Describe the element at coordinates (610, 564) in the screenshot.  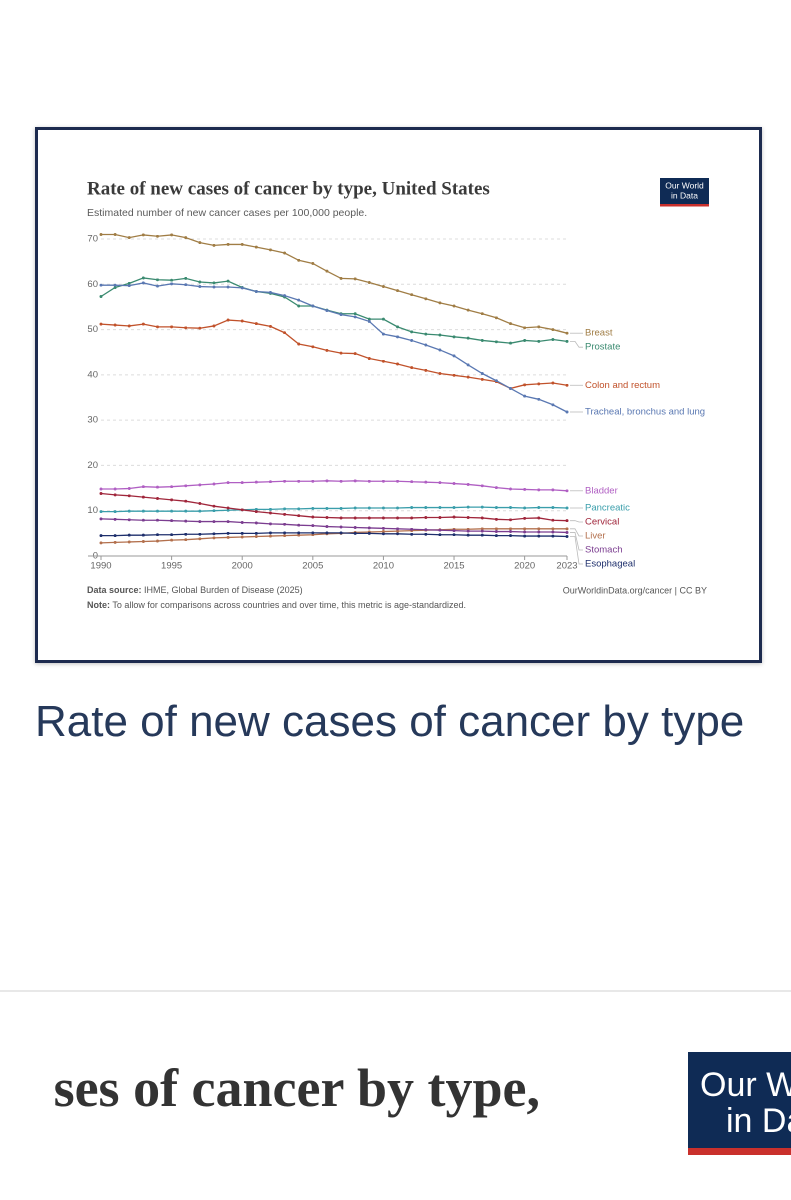
I see `legend-label: Esophageal` at that location.